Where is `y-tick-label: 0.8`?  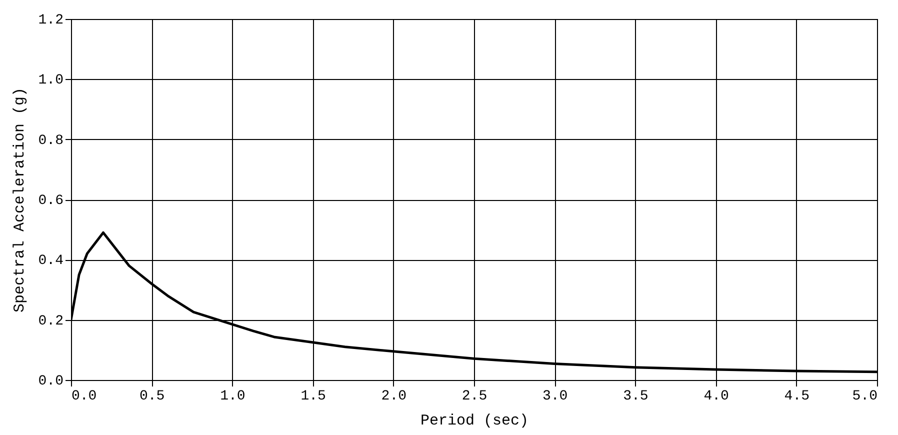
y-tick-label: 0.8 is located at coordinates (51, 140).